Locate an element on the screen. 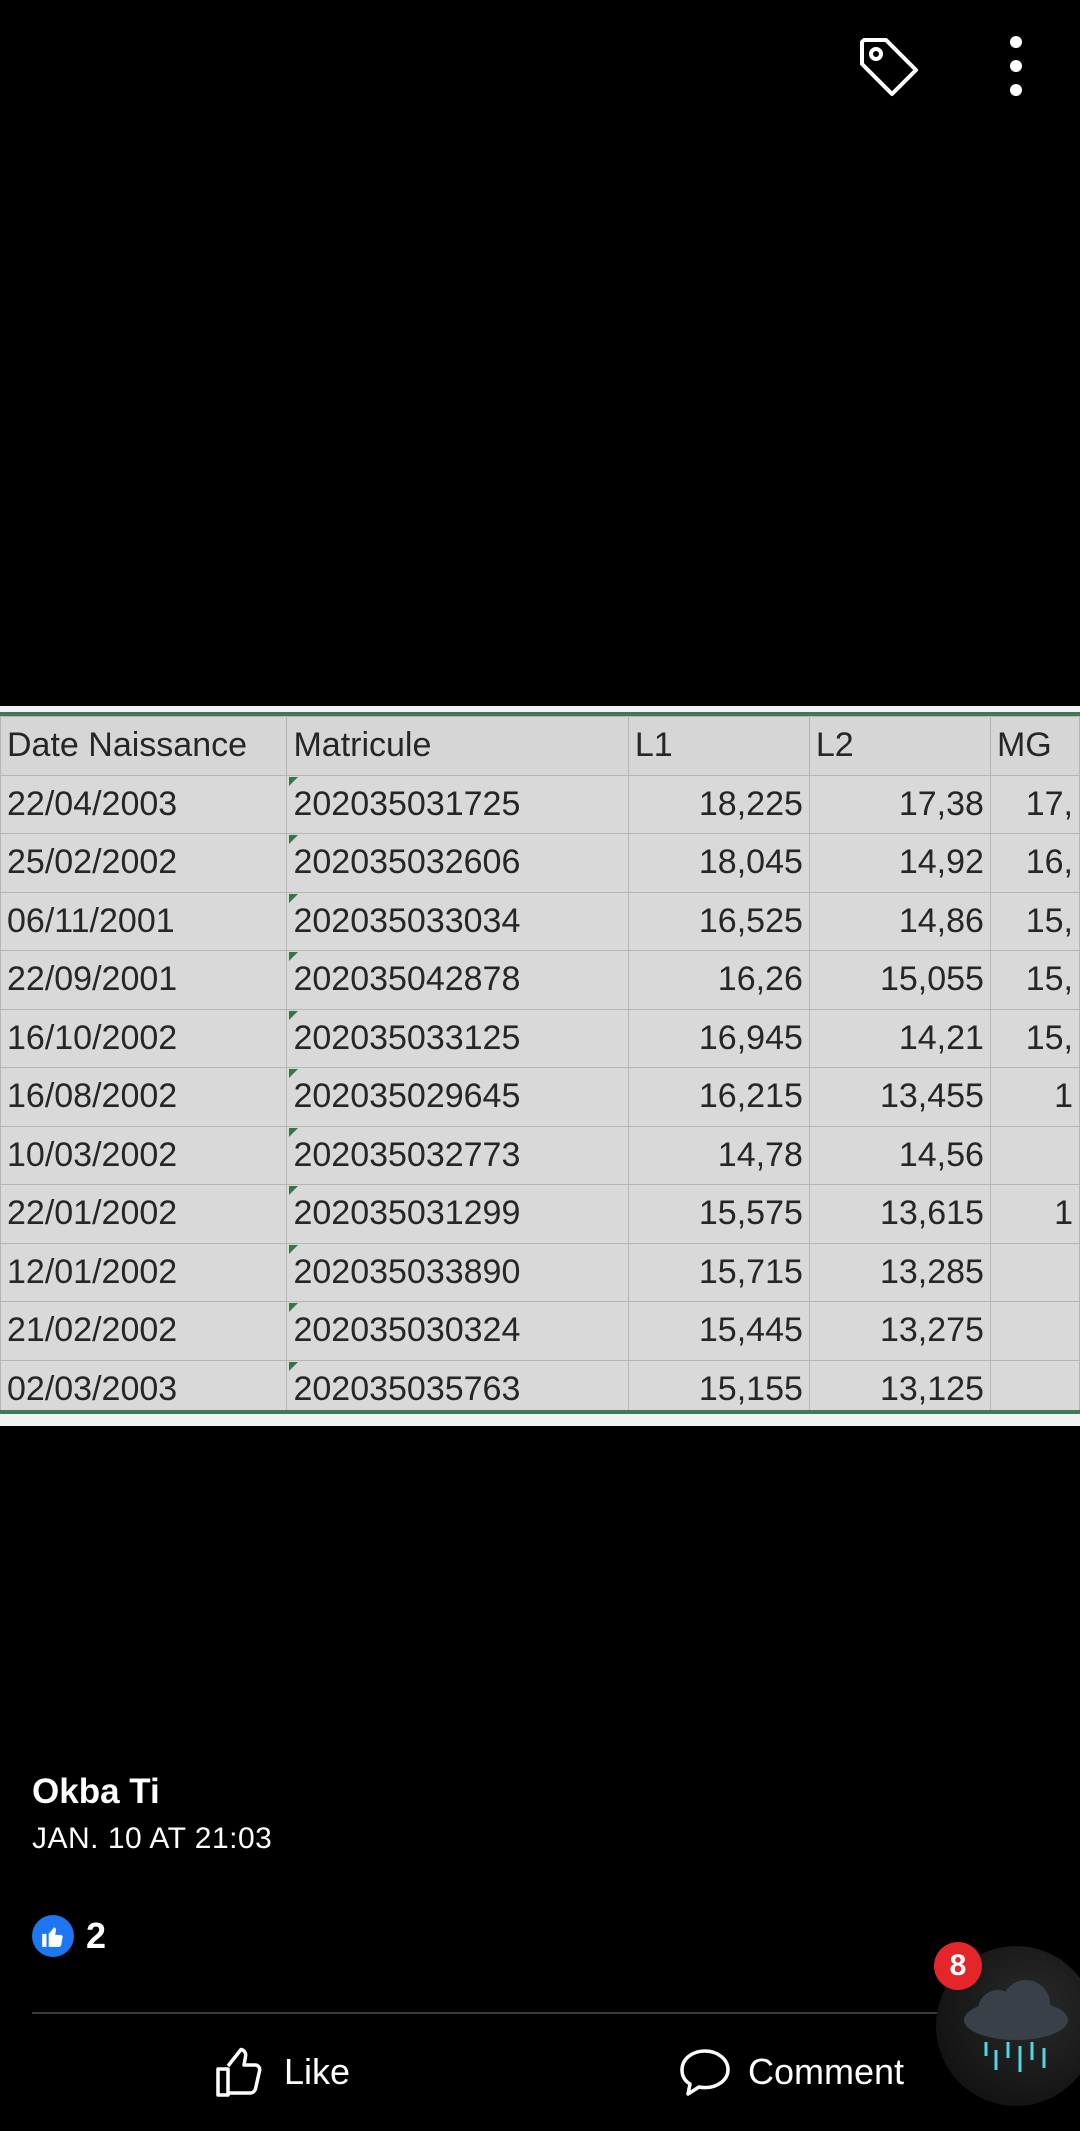 The height and width of the screenshot is (2131, 1080). table-row: 22/04/2003 202035031725 18,225 17,38 17, is located at coordinates (540, 804).